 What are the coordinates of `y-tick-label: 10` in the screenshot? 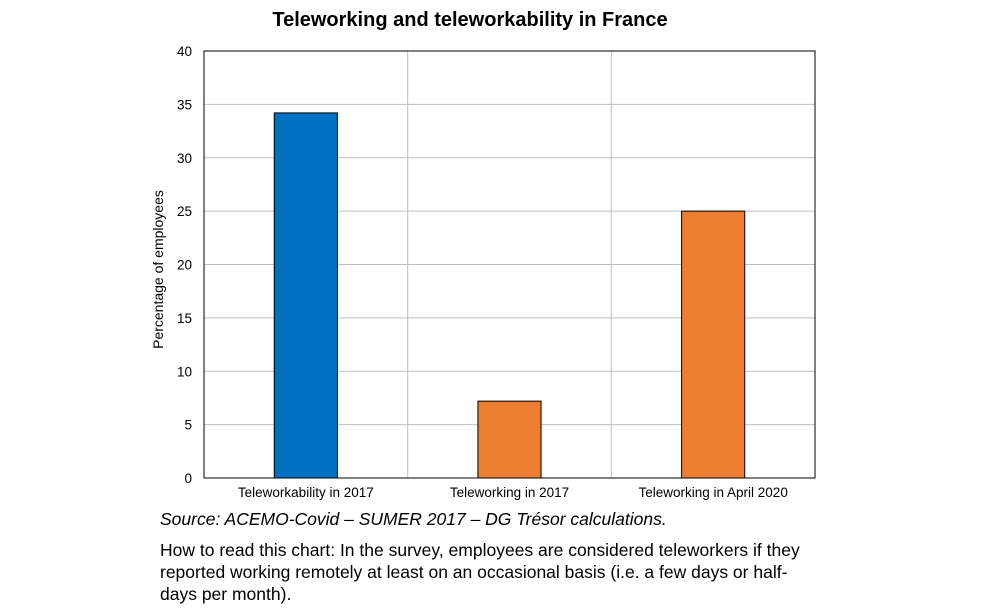 It's located at (184, 371).